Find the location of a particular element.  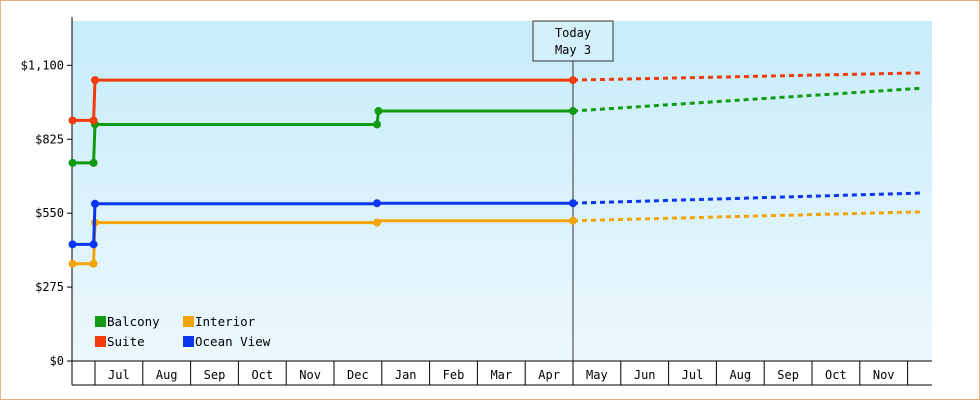

x-tick-label: Jun is located at coordinates (645, 375).